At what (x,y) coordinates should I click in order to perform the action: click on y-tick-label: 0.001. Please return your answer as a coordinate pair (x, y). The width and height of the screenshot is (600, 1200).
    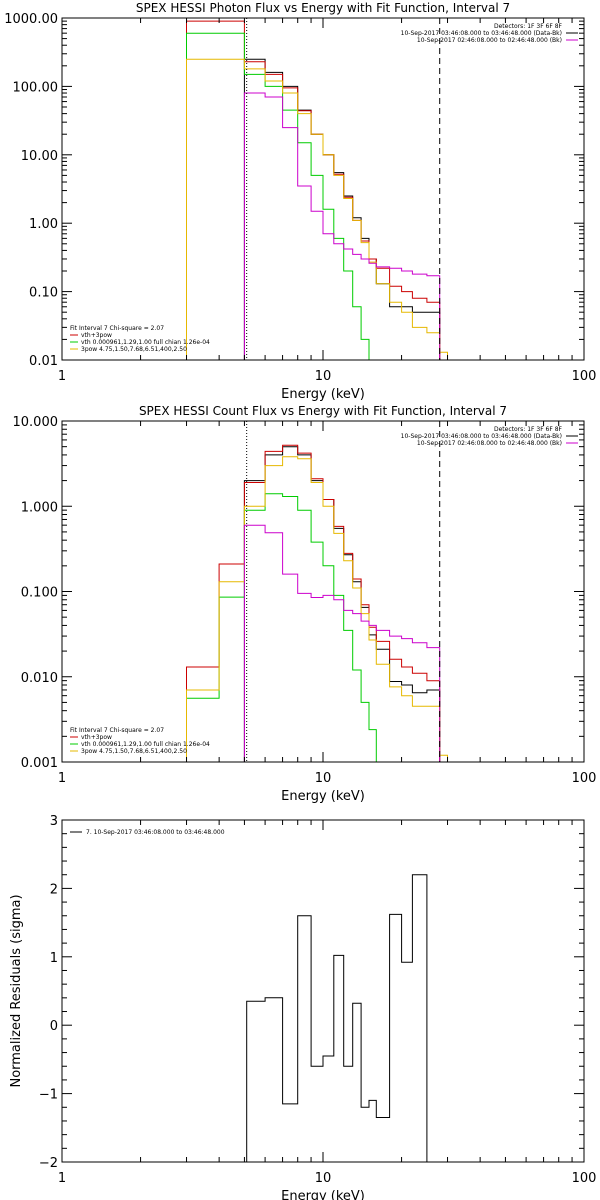
    Looking at the image, I should click on (39, 763).